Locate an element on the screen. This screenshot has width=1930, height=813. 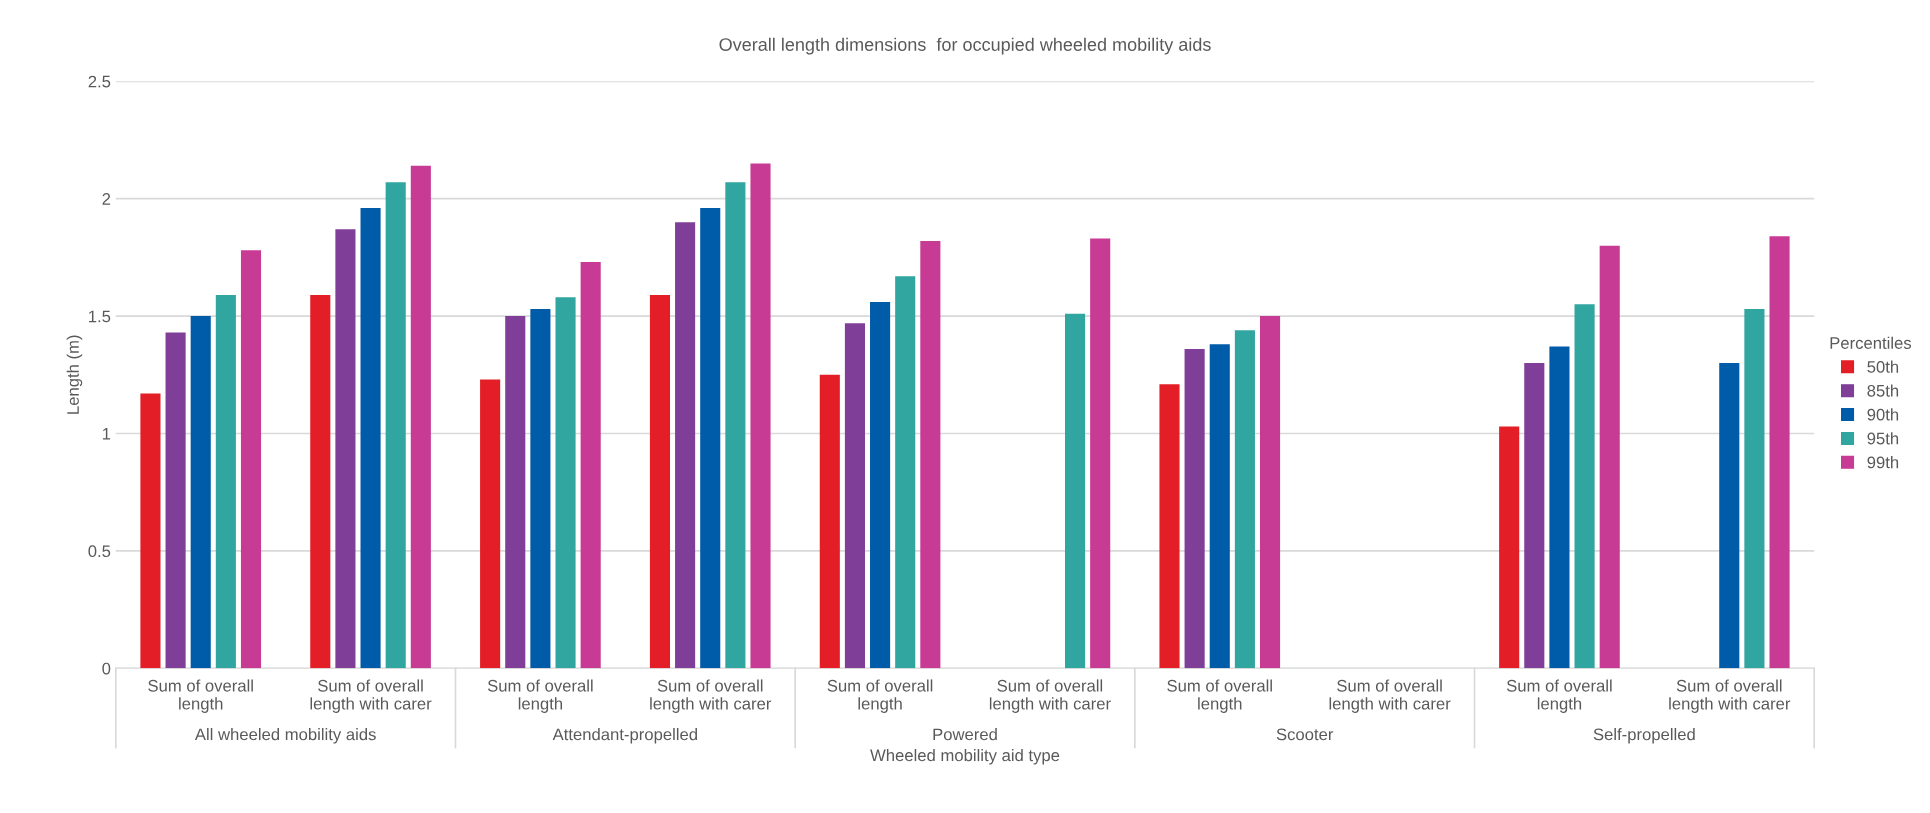
legend-label: 50th is located at coordinates (1883, 366).